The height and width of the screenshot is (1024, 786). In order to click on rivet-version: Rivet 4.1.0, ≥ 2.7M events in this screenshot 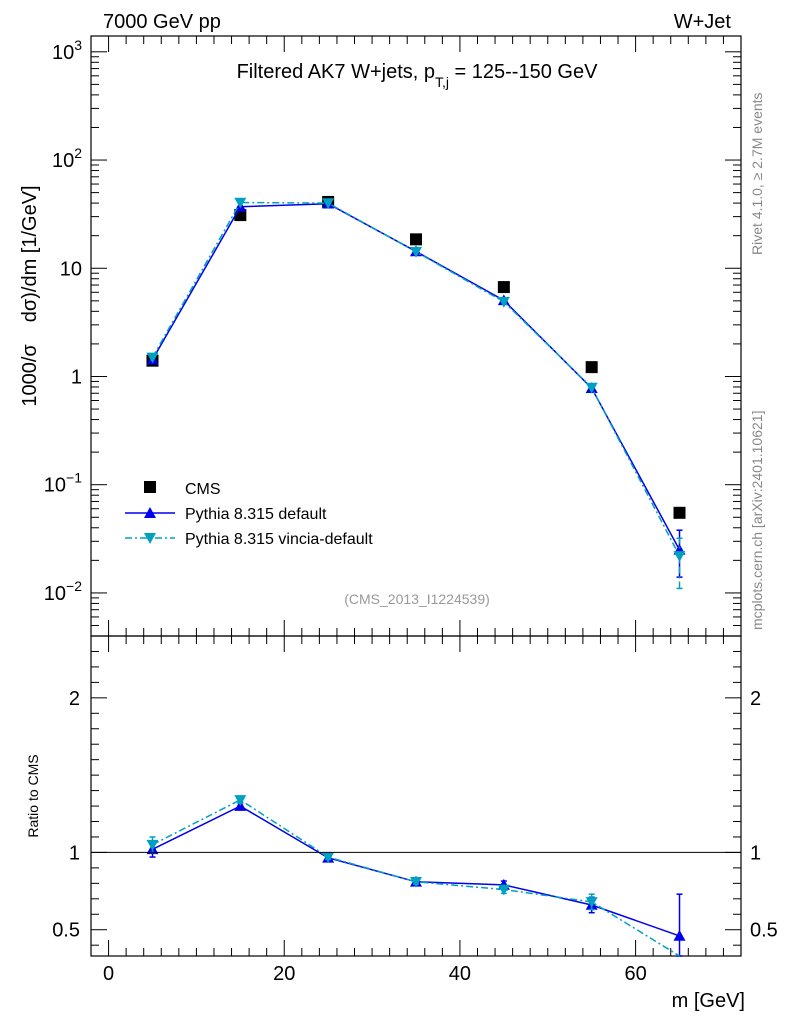, I will do `click(757, 173)`.